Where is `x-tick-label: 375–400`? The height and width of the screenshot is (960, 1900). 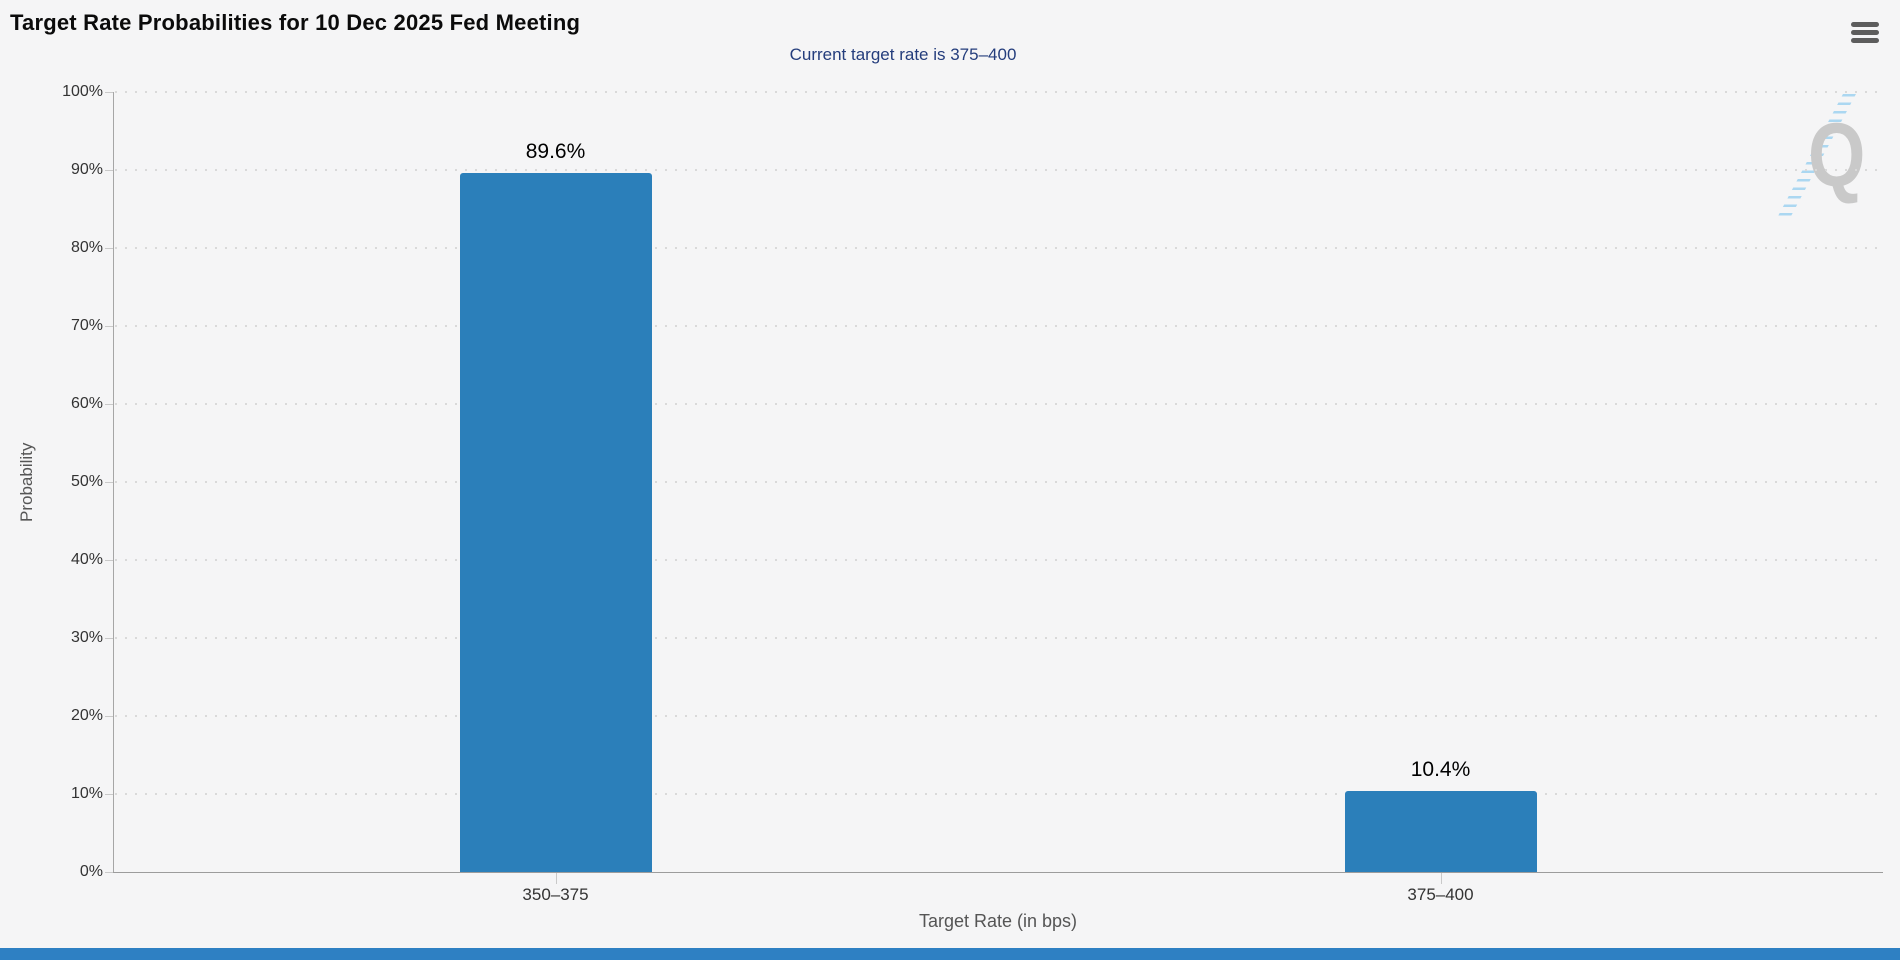 x-tick-label: 375–400 is located at coordinates (1440, 894).